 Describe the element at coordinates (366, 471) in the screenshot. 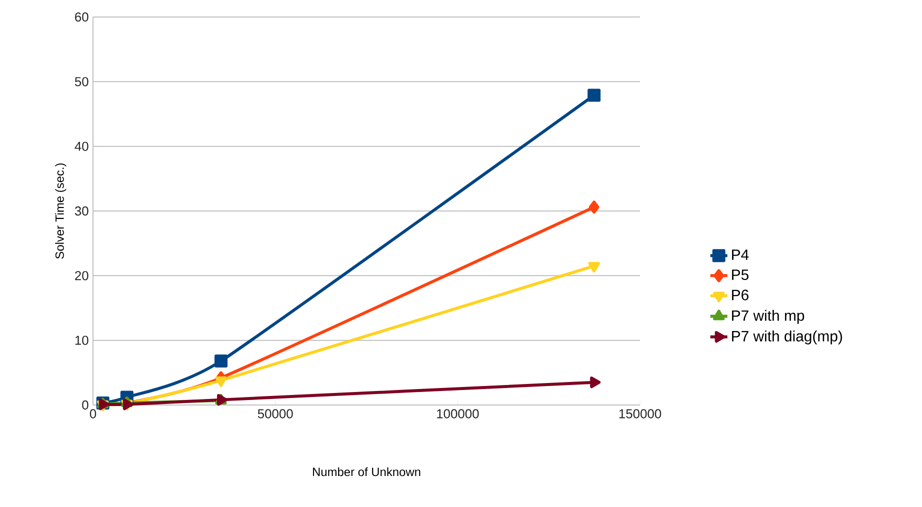

I see `x-axis-title: Number of Unknown` at that location.